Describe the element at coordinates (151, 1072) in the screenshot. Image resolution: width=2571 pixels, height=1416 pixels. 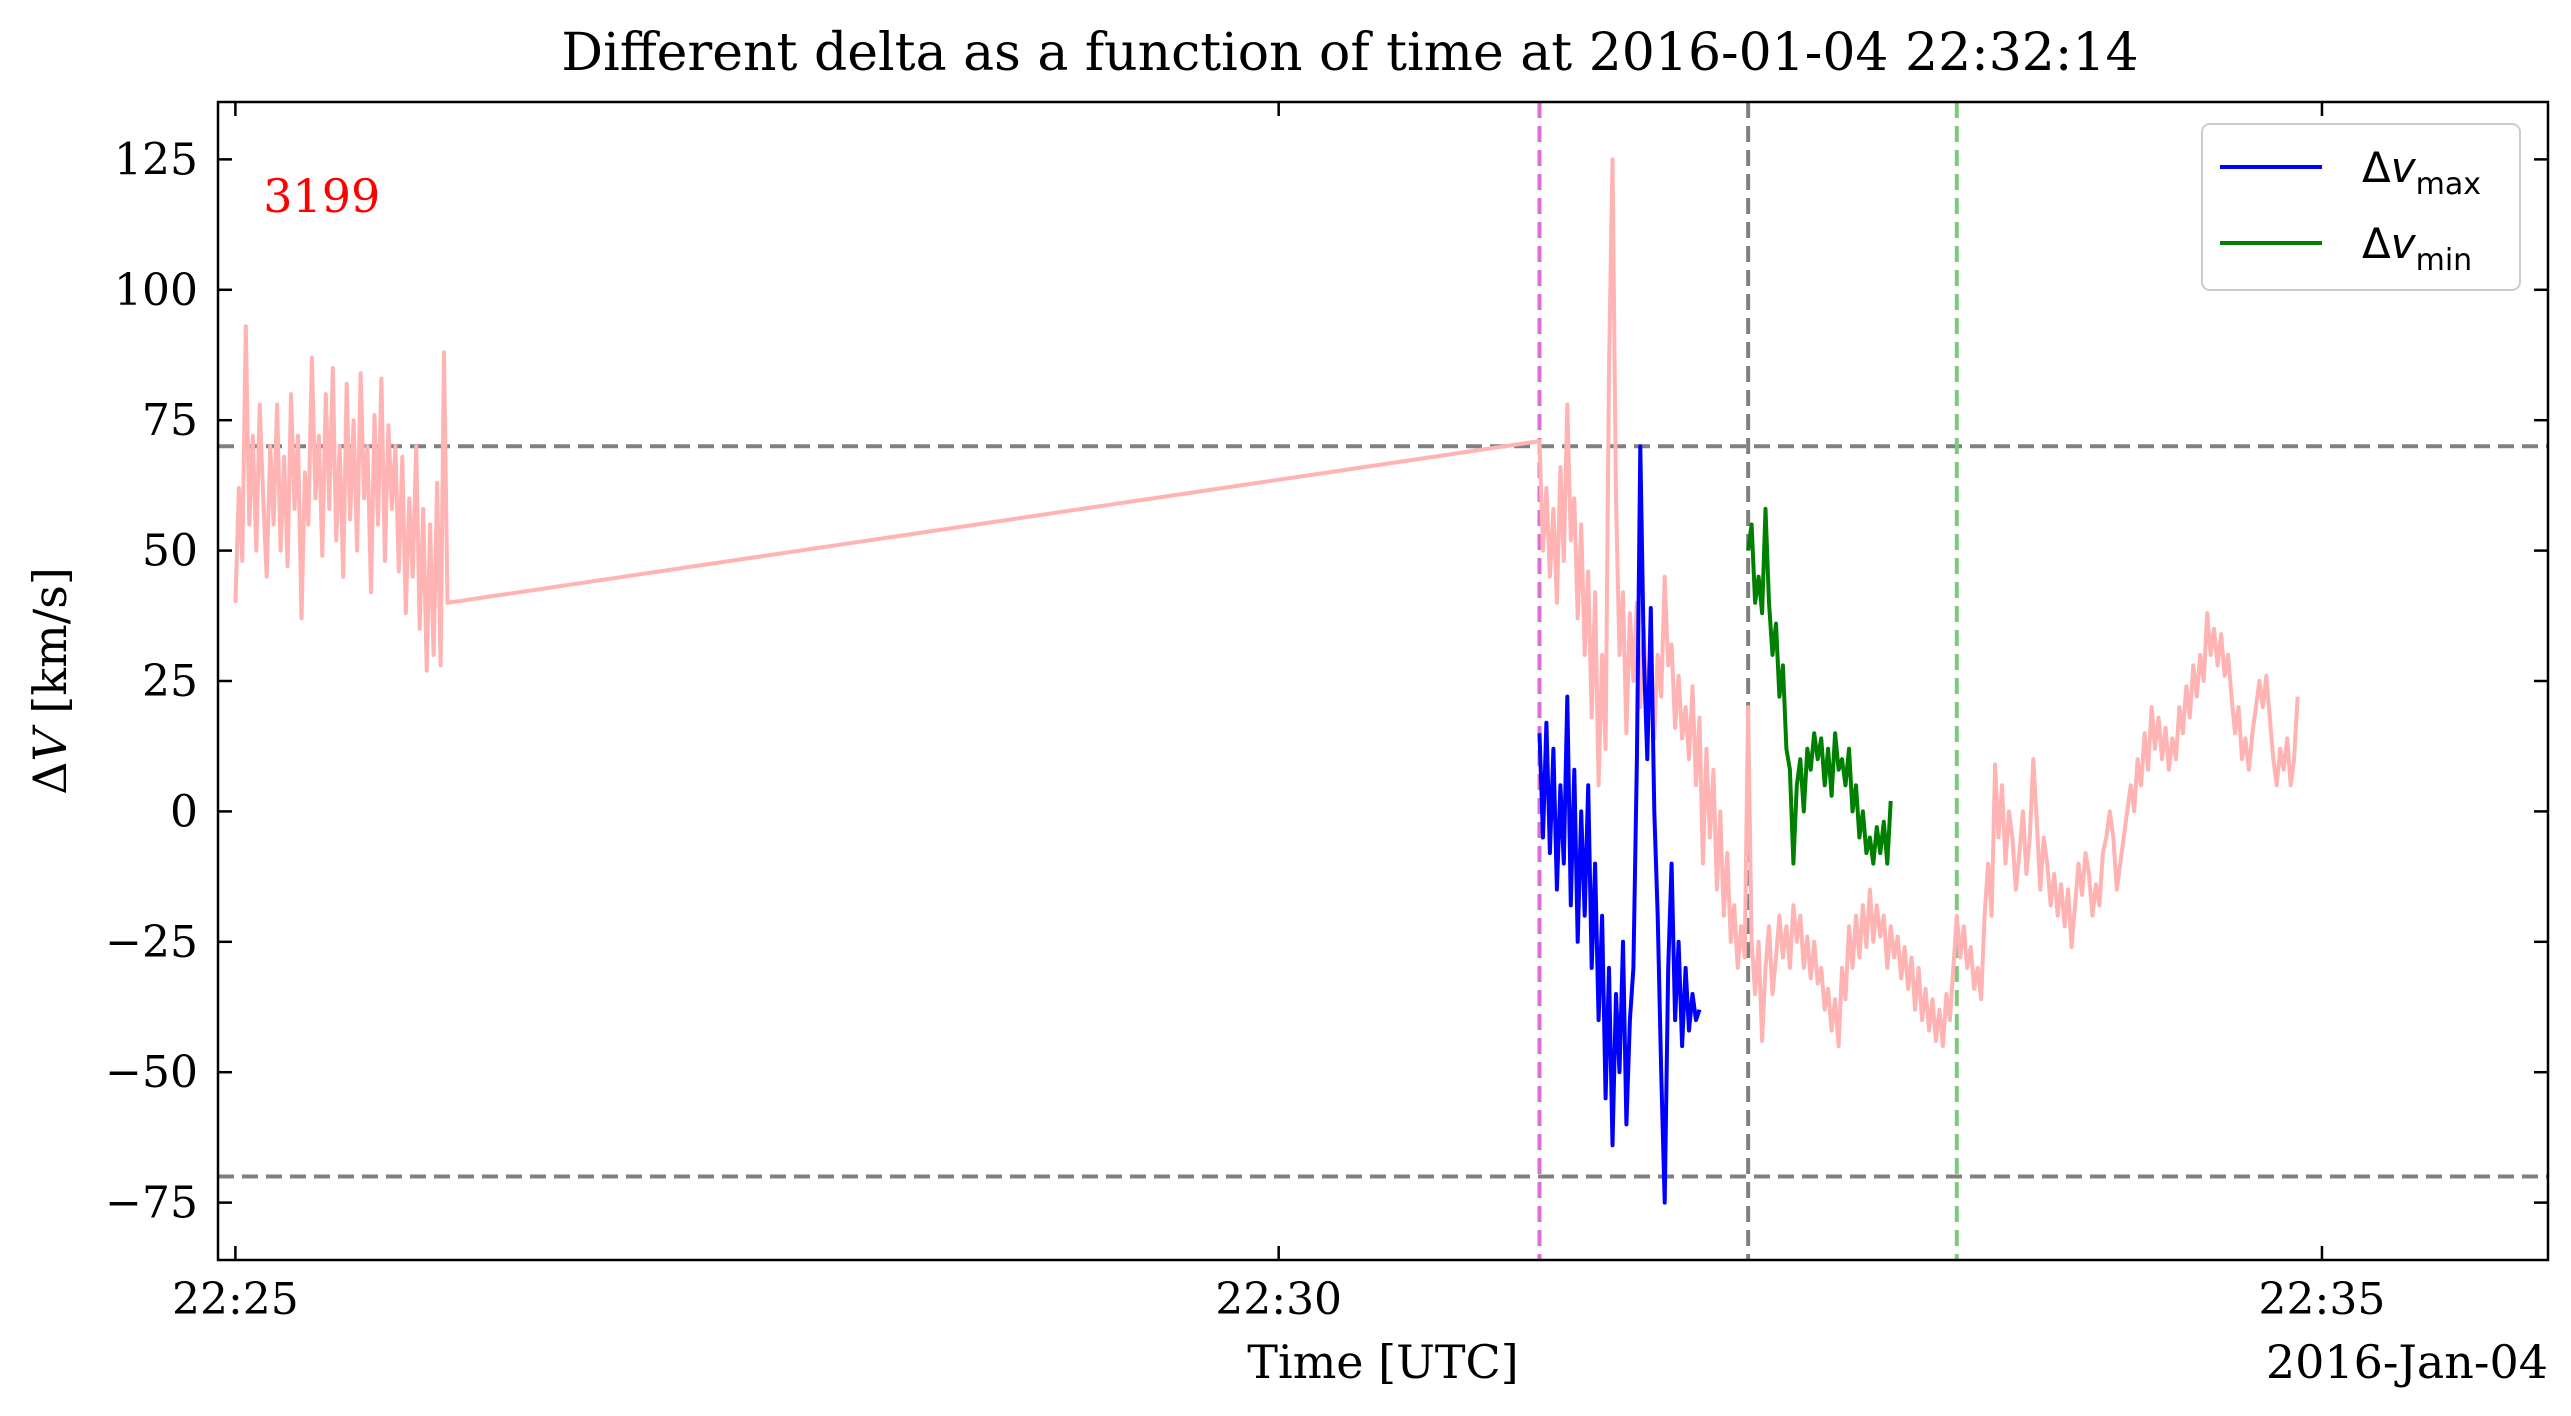
I see `y-tick-label: −50` at that location.